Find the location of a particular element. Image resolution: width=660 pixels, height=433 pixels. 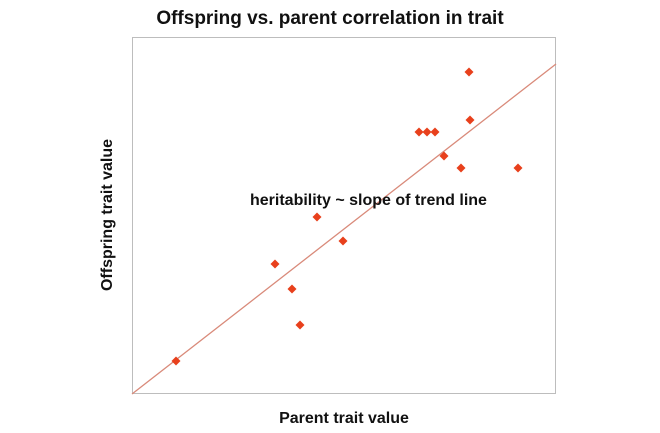

y-axis-label: Offspring trait value is located at coordinates (107, 215).